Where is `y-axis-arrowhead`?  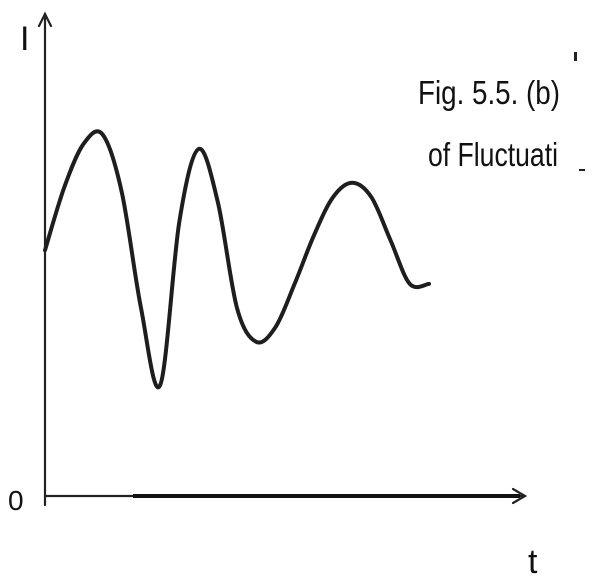
y-axis-arrowhead is located at coordinates (45, 19).